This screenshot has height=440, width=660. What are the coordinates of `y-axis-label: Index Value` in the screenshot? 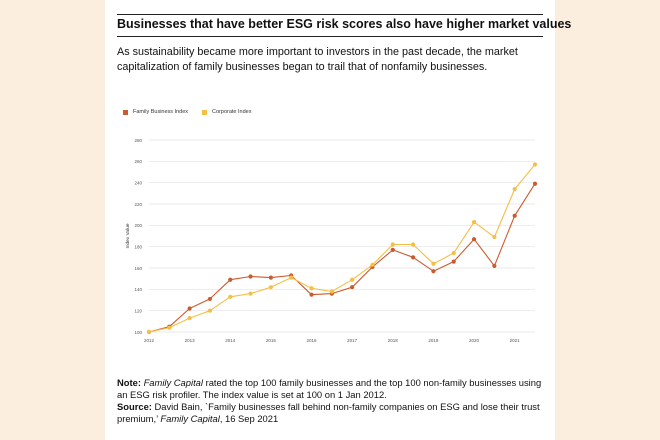 It's located at (128, 235).